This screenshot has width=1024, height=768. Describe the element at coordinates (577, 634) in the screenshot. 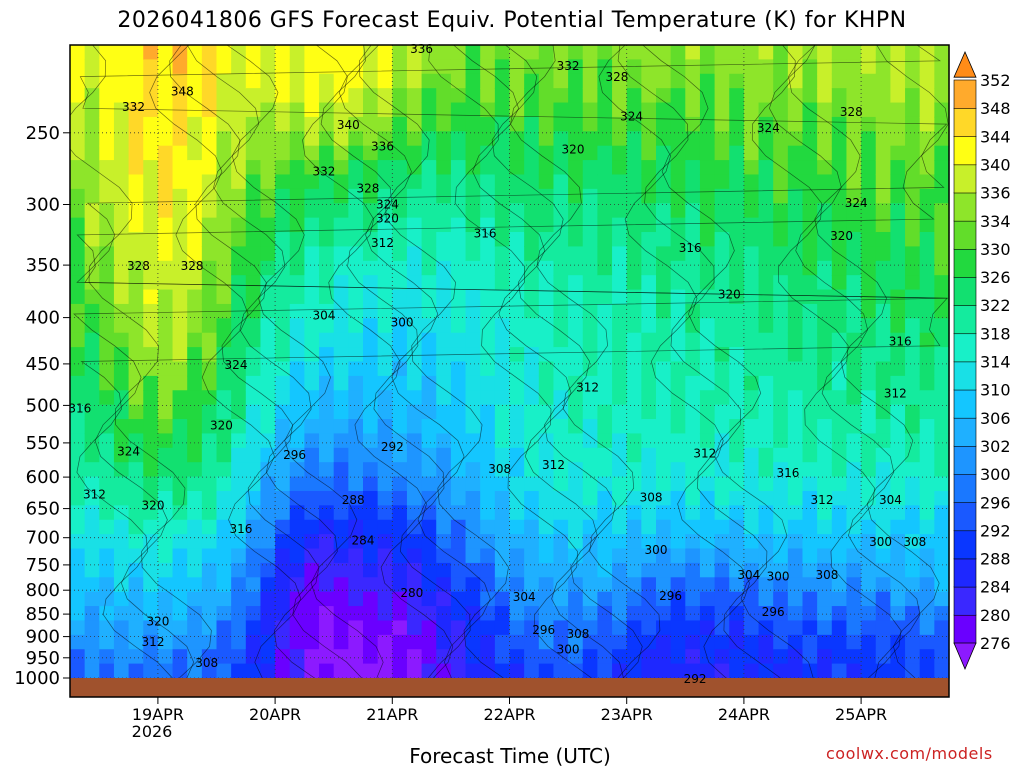

I see `contour-label: 308` at that location.